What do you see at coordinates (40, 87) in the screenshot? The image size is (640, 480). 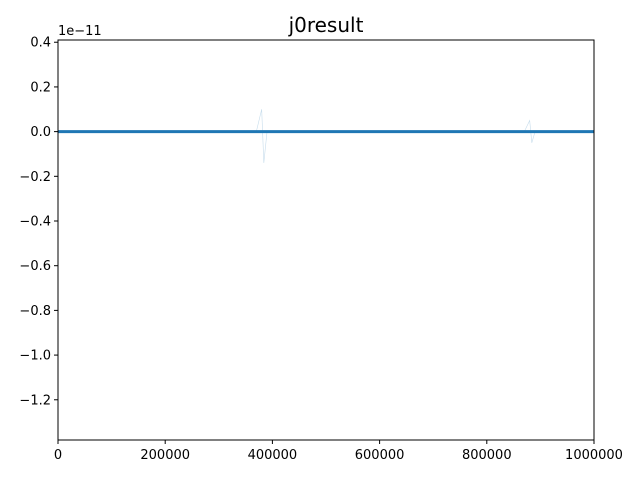 I see `y-tick-label: 0.2` at bounding box center [40, 87].